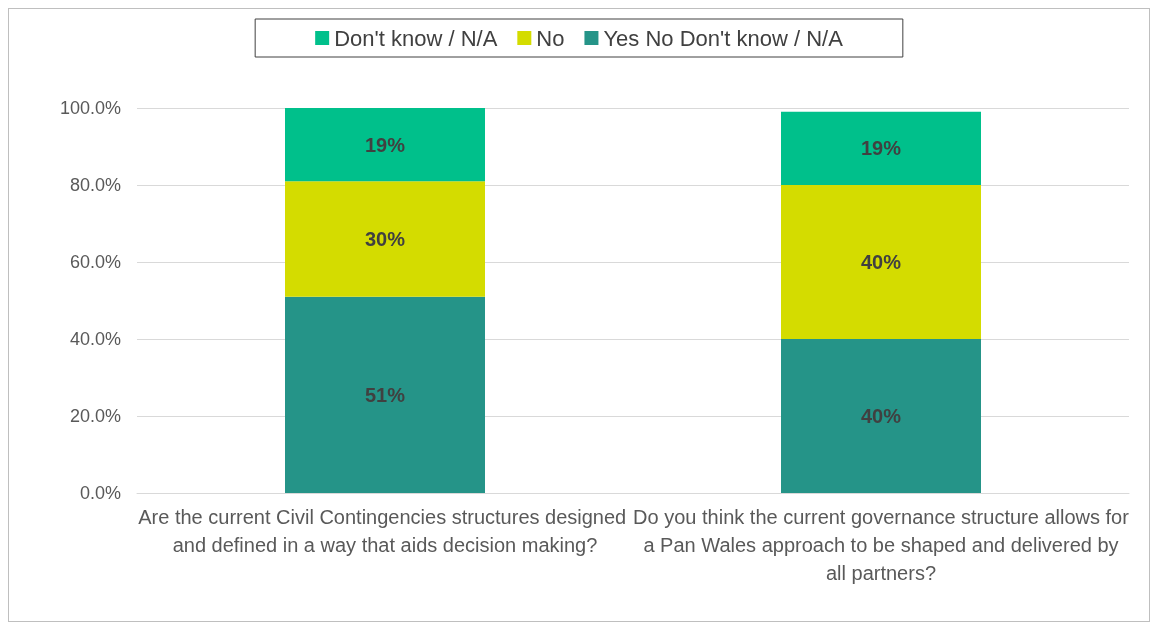  Describe the element at coordinates (881, 545) in the screenshot. I see `x-tick-label: Do you think the current governance structure allows for a Pan Wales approach to be shaped and delivered by all partners?` at that location.